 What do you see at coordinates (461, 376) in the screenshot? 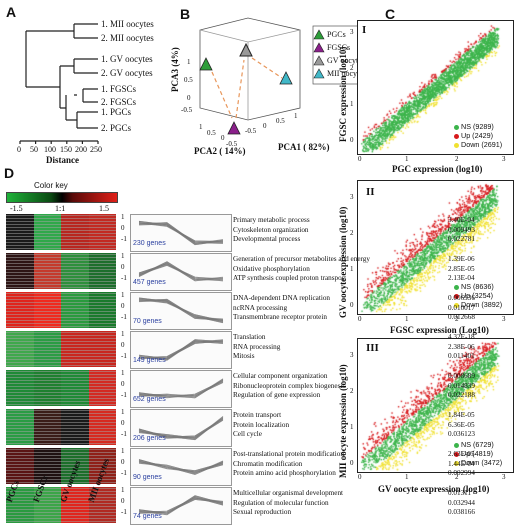
I see `go-pvalue: 0.008689` at bounding box center [461, 376].